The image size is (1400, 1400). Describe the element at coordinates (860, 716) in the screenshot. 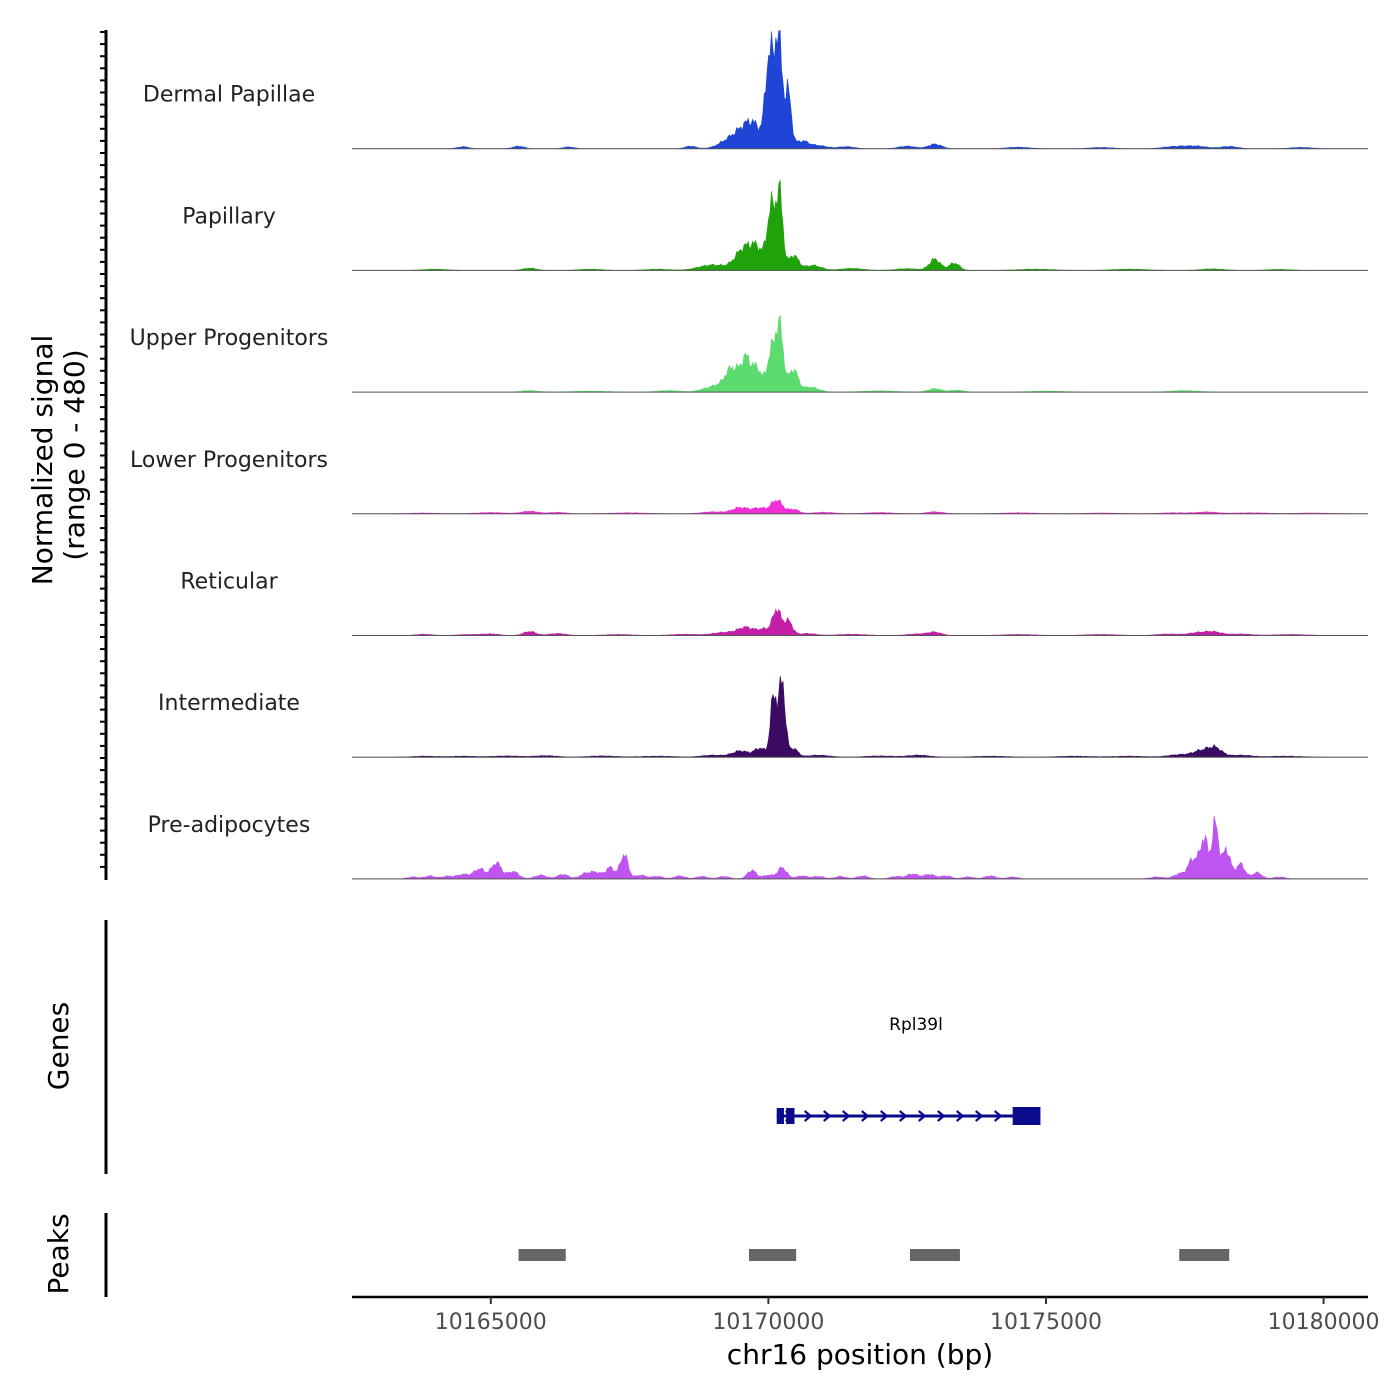

I see `signal-area-intermediate` at that location.